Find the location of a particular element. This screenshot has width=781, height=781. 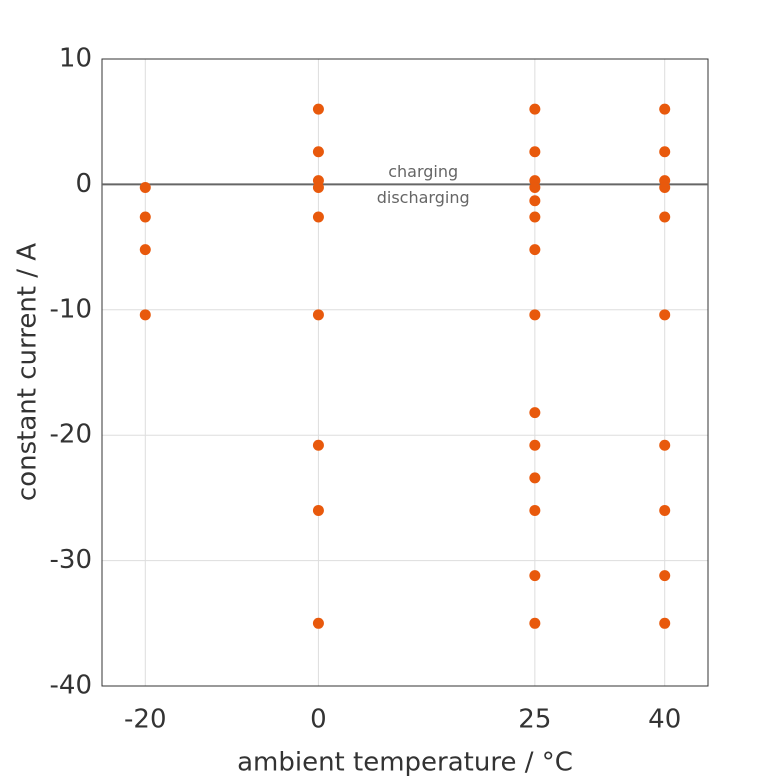

x-tick-label: 25 is located at coordinates (534, 720).